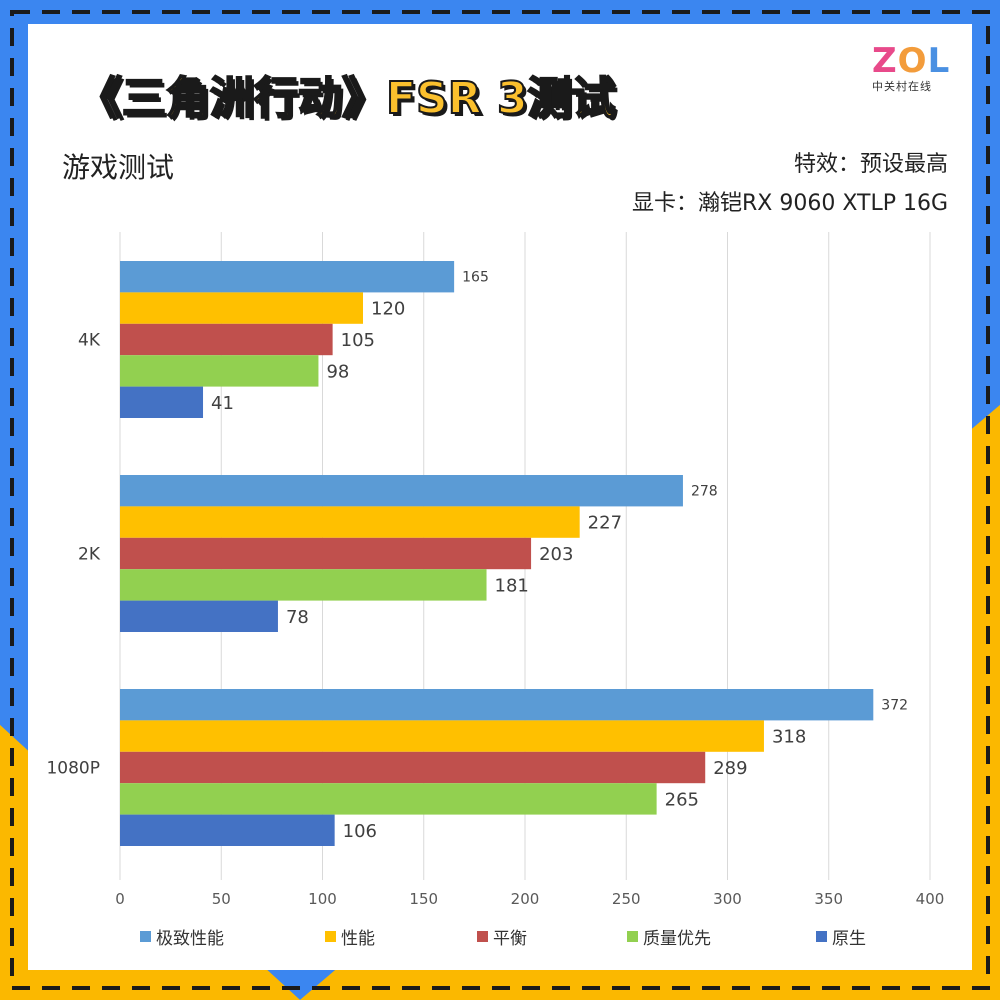 This screenshot has width=1000, height=1000. What do you see at coordinates (849, 939) in the screenshot?
I see `legend-label: 原生` at bounding box center [849, 939].